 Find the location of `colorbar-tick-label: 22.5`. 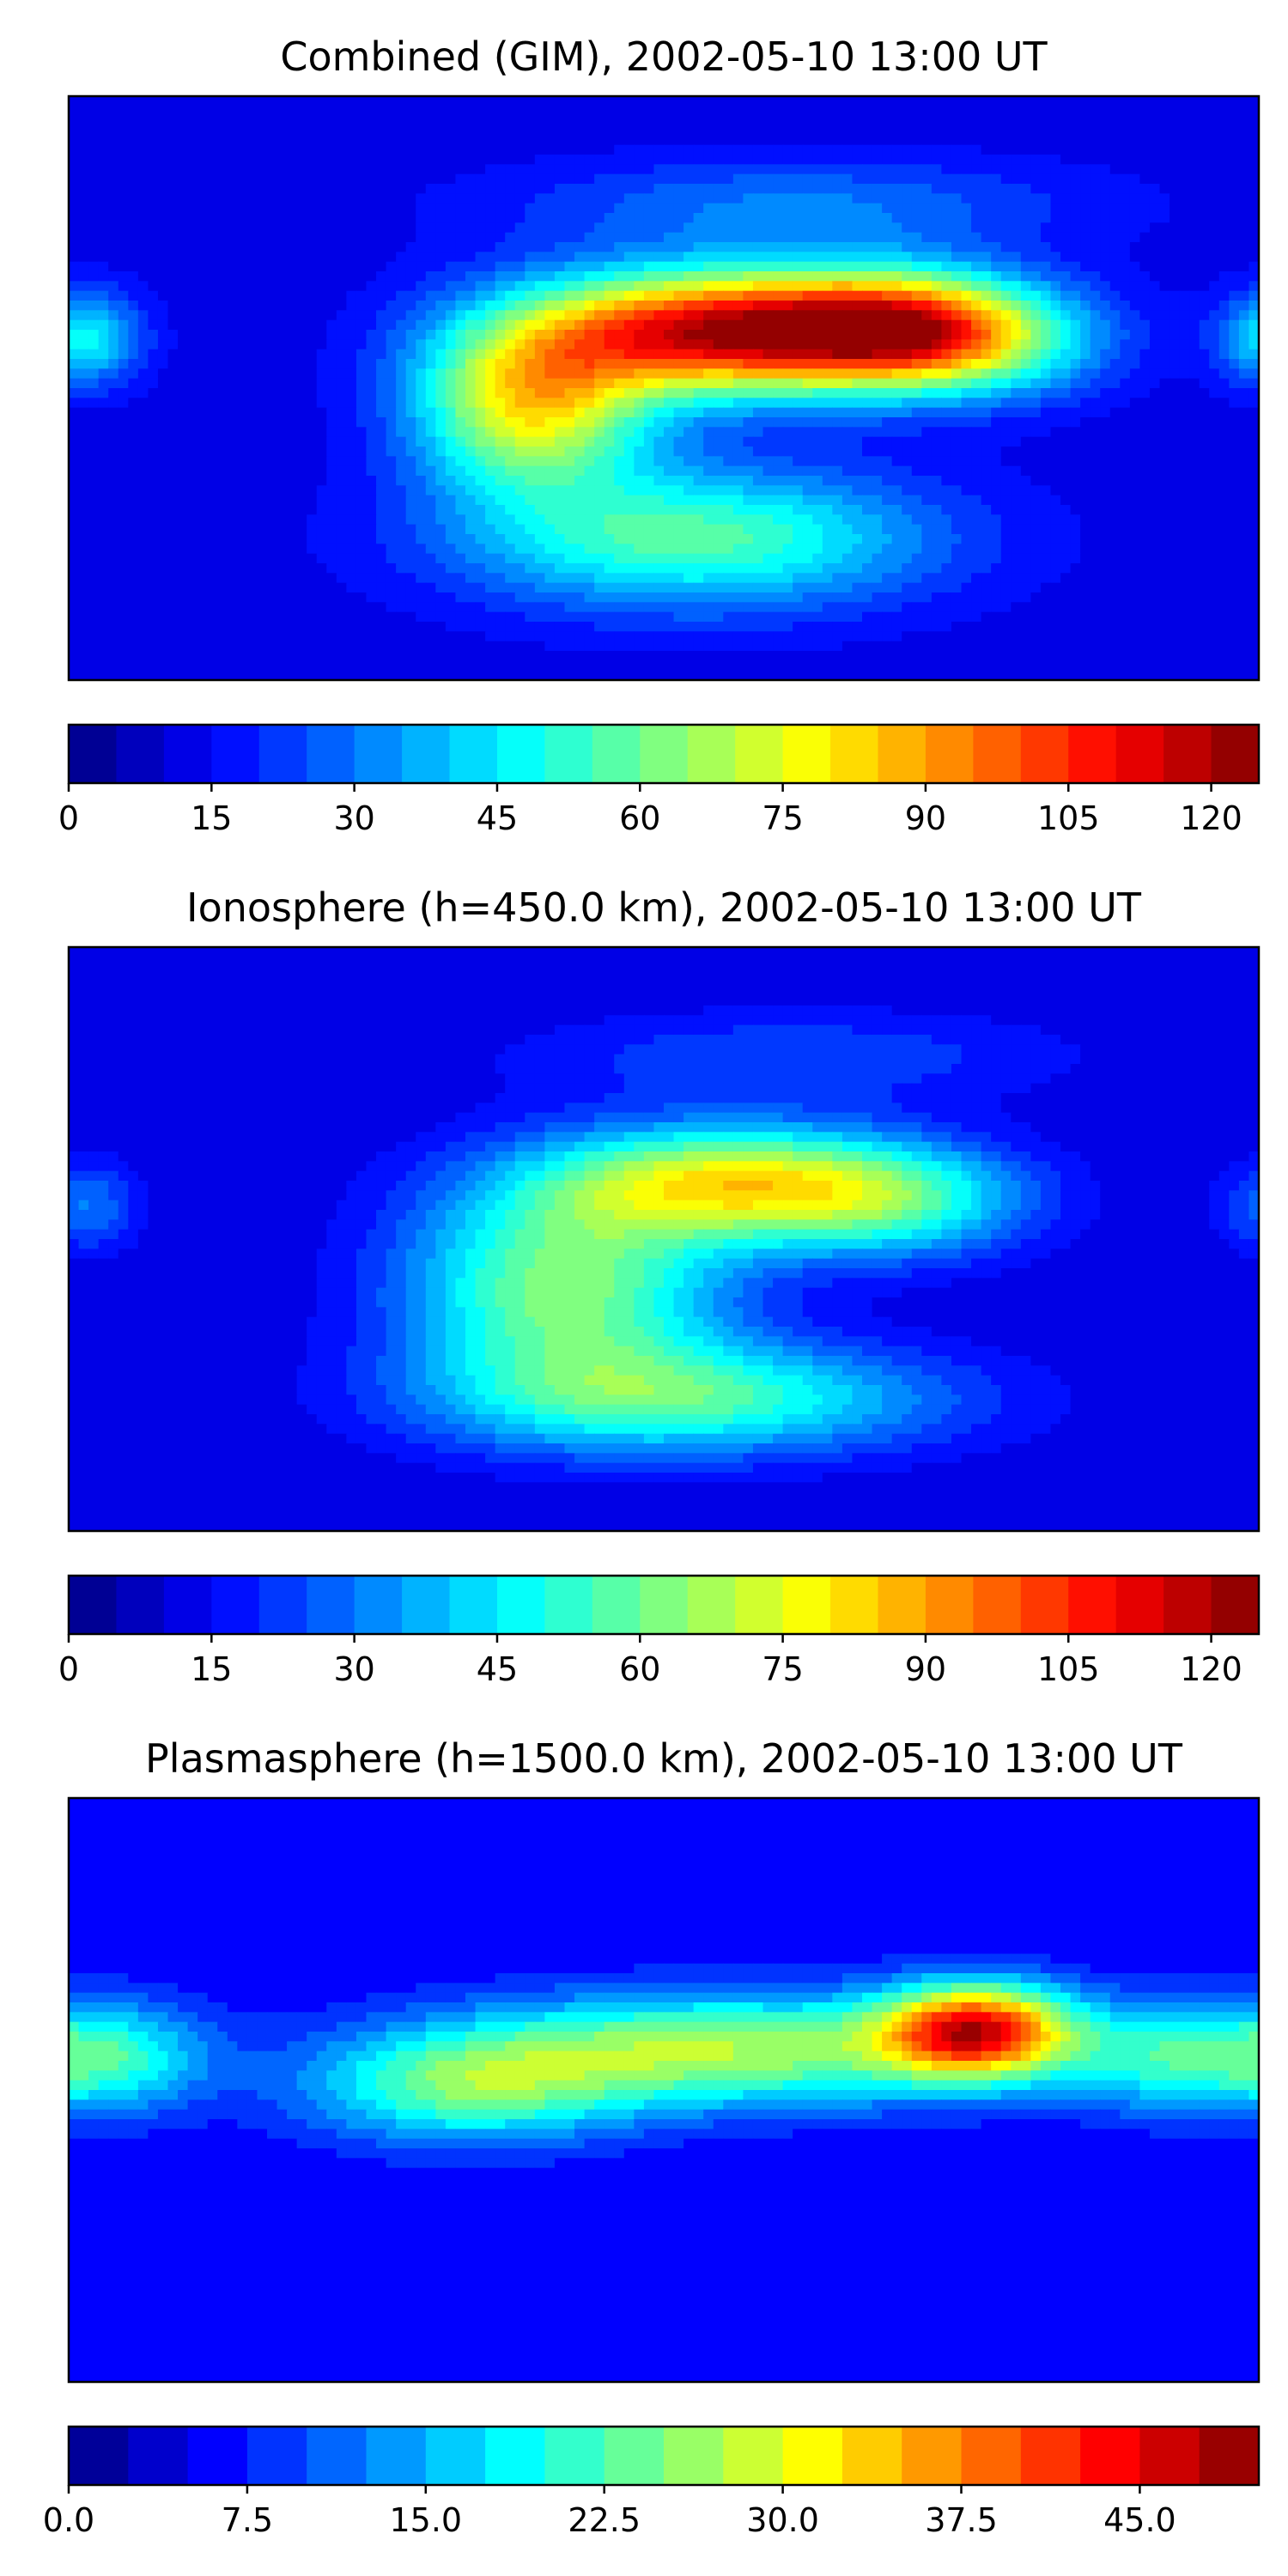

colorbar-tick-label: 22.5 is located at coordinates (605, 2520).